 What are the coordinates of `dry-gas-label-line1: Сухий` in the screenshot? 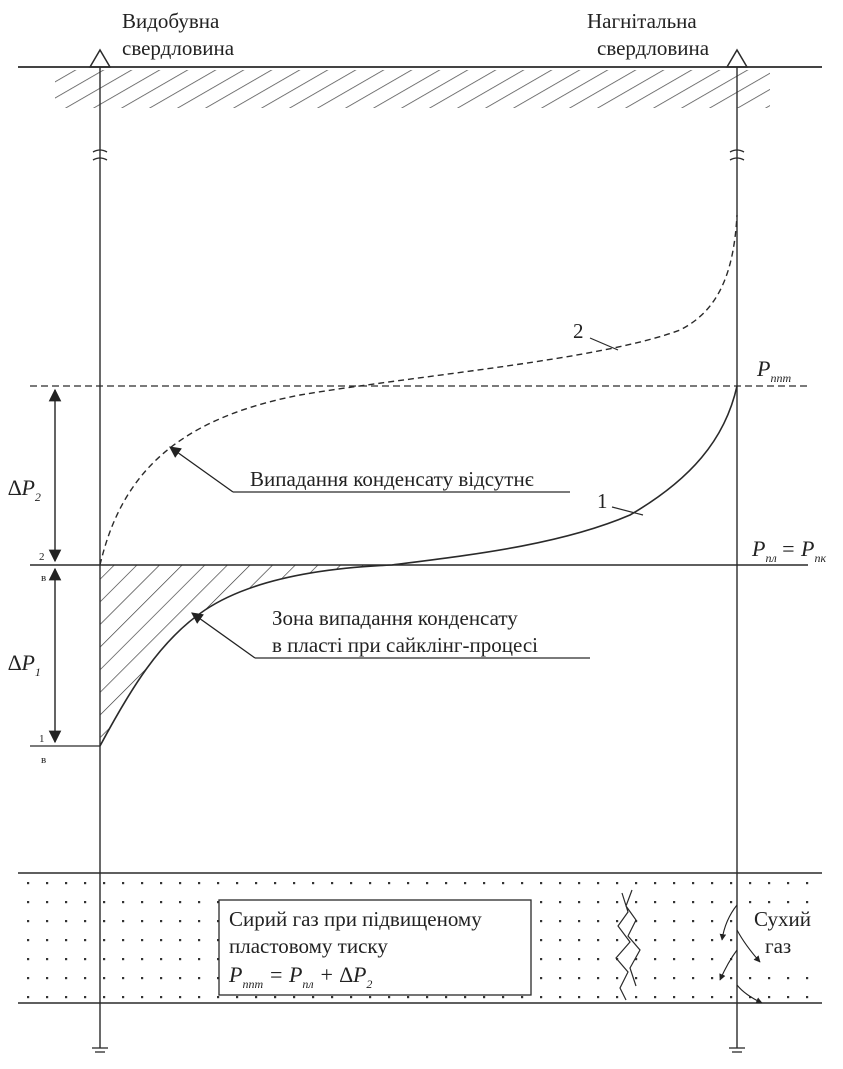 It's located at (782, 919).